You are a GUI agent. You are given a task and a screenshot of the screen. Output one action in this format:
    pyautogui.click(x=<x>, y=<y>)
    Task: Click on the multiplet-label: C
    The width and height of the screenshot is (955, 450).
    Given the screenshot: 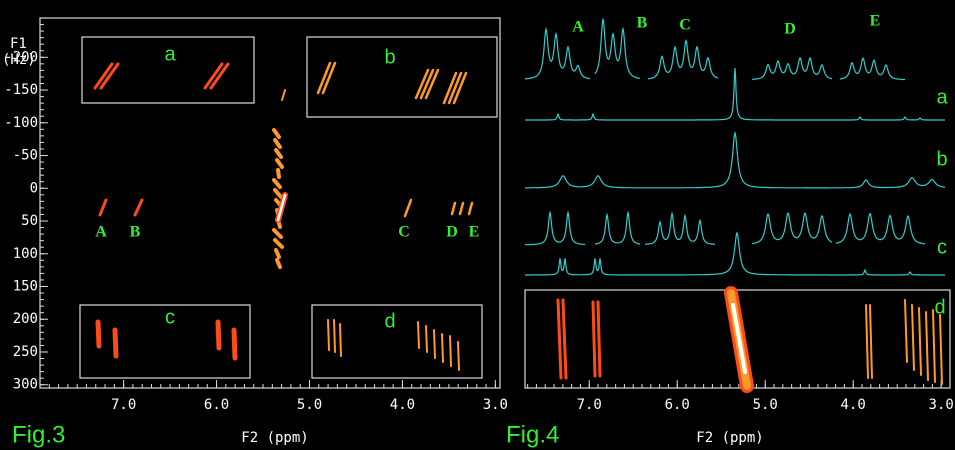 What is the action you would take?
    pyautogui.click(x=685, y=25)
    